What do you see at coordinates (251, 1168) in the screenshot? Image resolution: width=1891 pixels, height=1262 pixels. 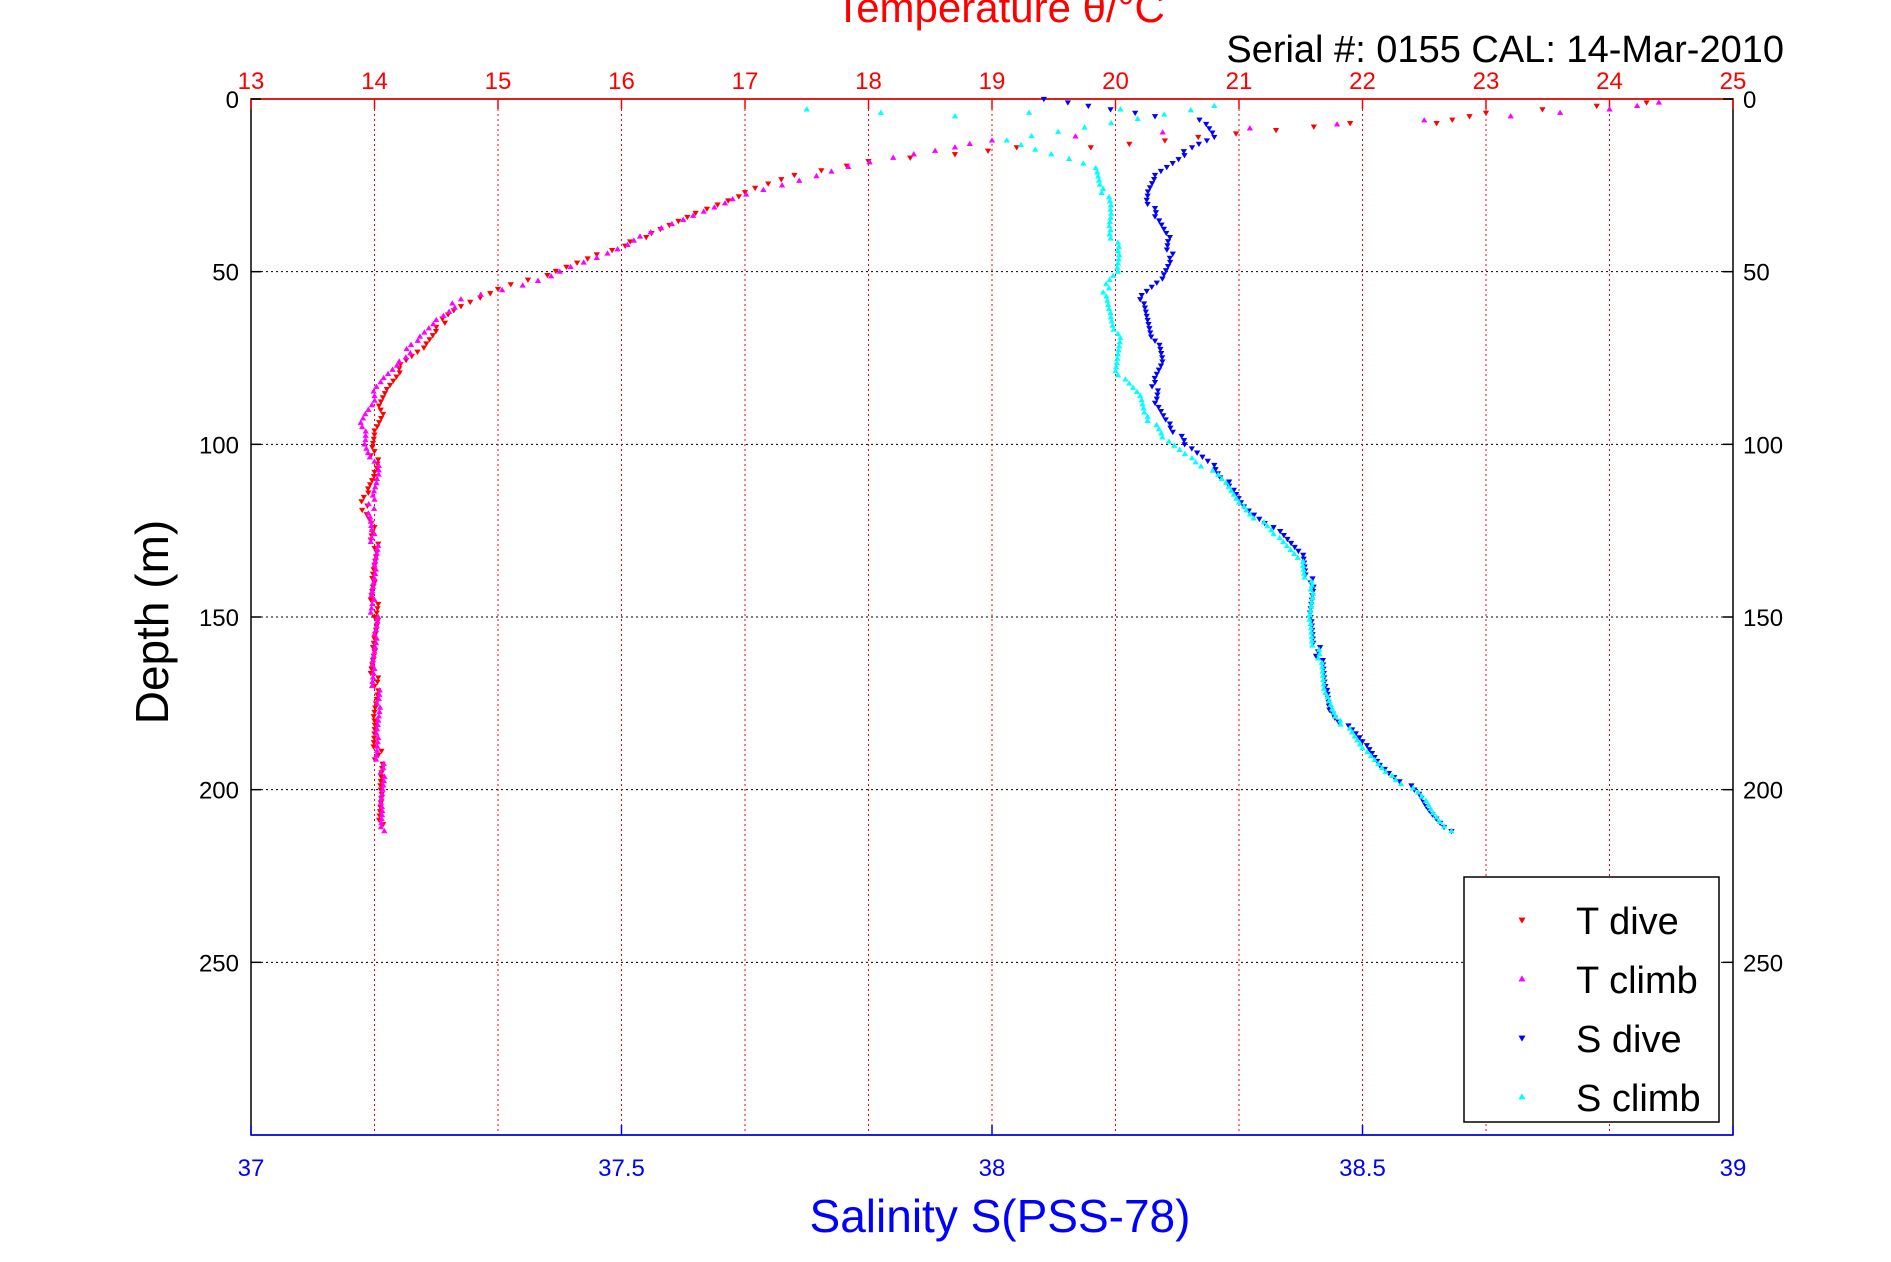 I see `bottom-tick-label: 37` at bounding box center [251, 1168].